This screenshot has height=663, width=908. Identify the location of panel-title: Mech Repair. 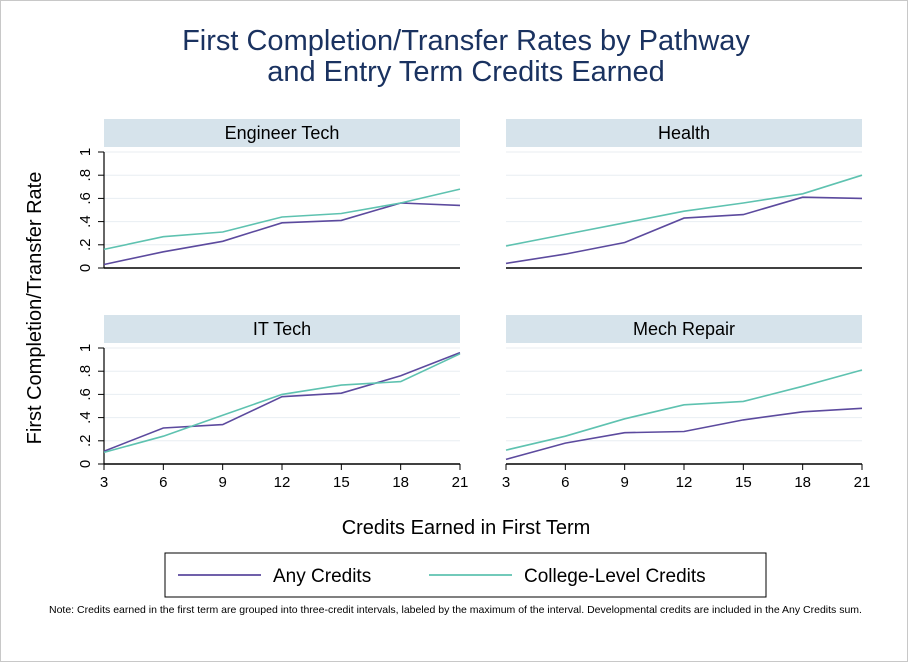
(684, 329).